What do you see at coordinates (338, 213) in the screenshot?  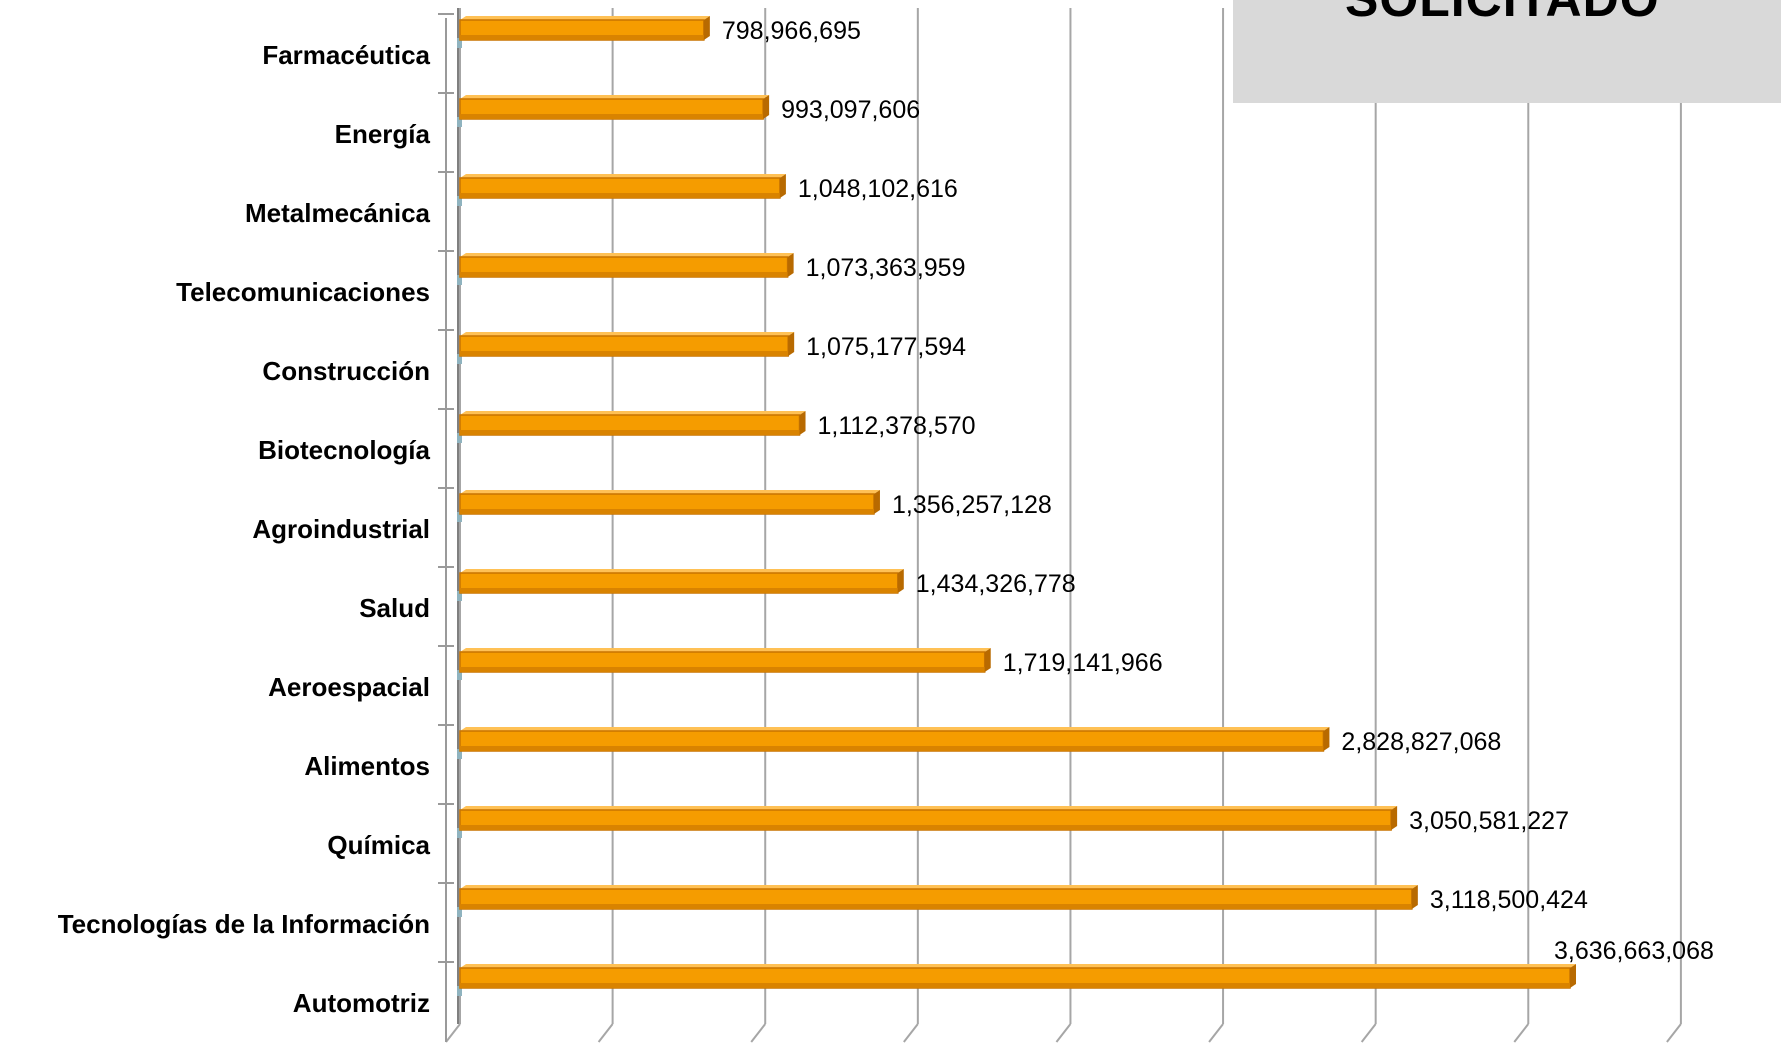 I see `category-label: Metalmecánica` at bounding box center [338, 213].